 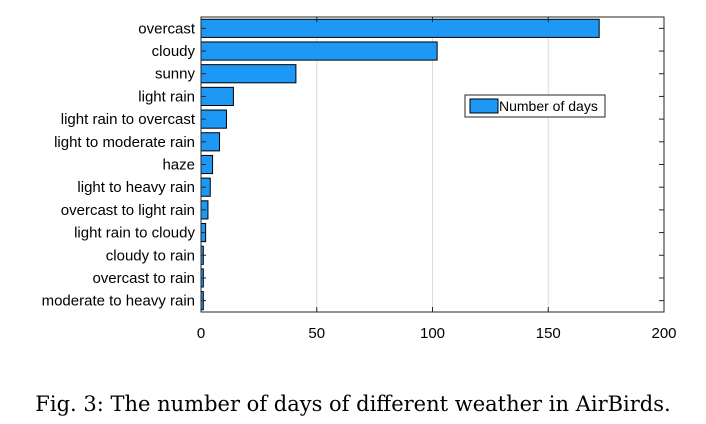 What do you see at coordinates (174, 51) in the screenshot?
I see `category-label: cloudy` at bounding box center [174, 51].